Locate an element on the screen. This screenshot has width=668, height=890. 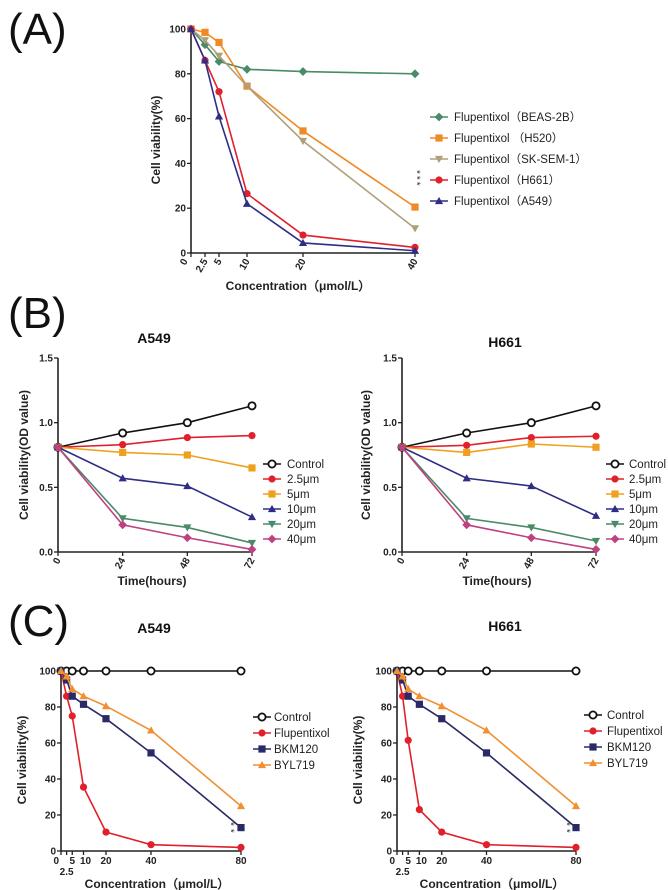
legend-item: Flupentixol（SK-SEM-1） is located at coordinates (508, 159).